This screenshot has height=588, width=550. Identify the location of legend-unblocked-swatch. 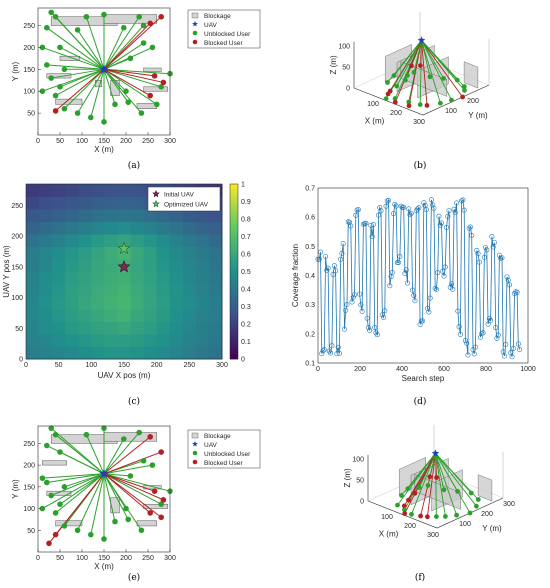
(195, 453).